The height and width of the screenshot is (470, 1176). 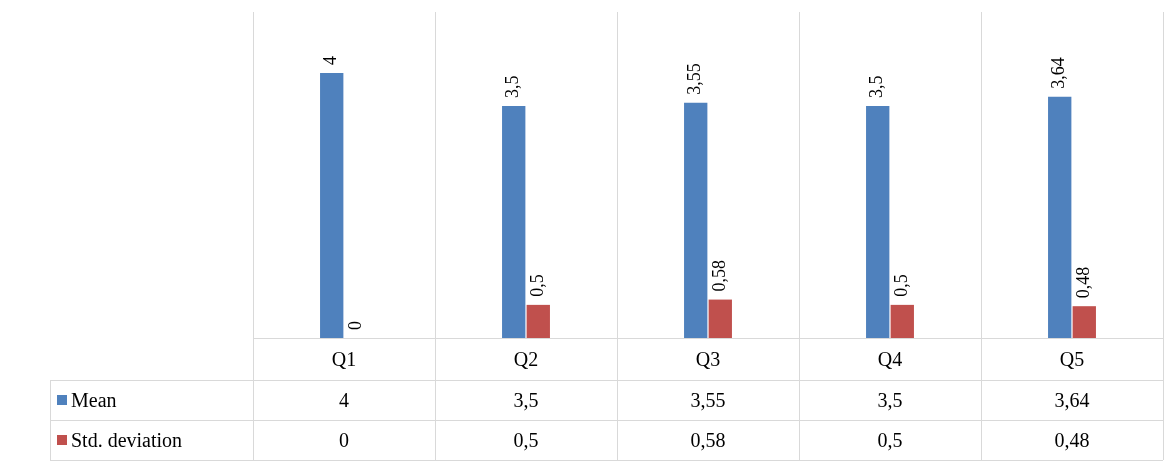 What do you see at coordinates (694, 79) in the screenshot?
I see `text: 3,55` at bounding box center [694, 79].